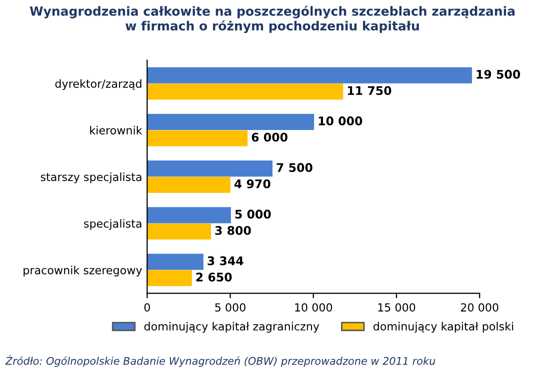  Describe the element at coordinates (498, 74) in the screenshot. I see `data-label: 19 500` at that location.